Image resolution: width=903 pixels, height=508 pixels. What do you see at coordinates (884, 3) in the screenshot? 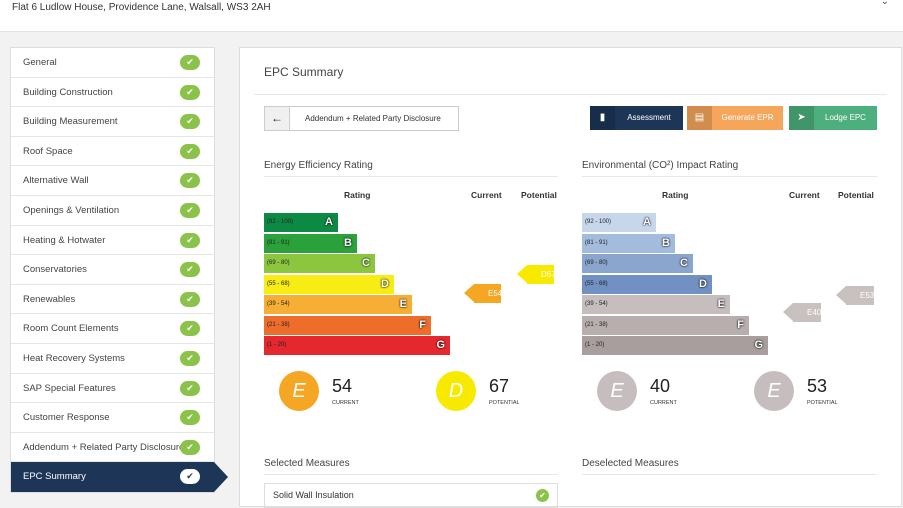
I see `chevron-down-icon: ⌄` at bounding box center [884, 3].